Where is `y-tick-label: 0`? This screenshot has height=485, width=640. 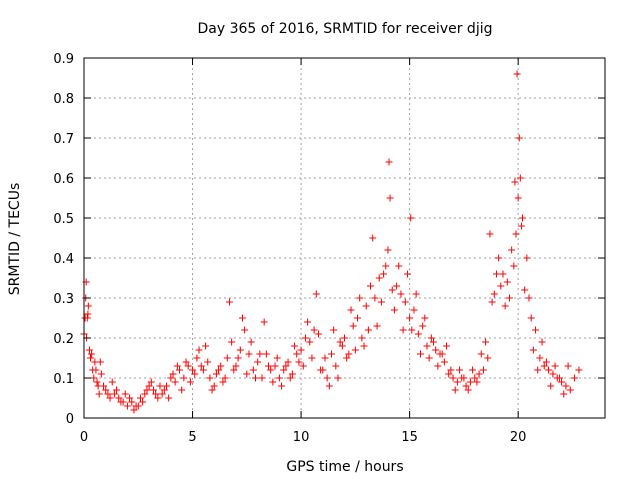
y-tick-label: 0 is located at coordinates (70, 419).